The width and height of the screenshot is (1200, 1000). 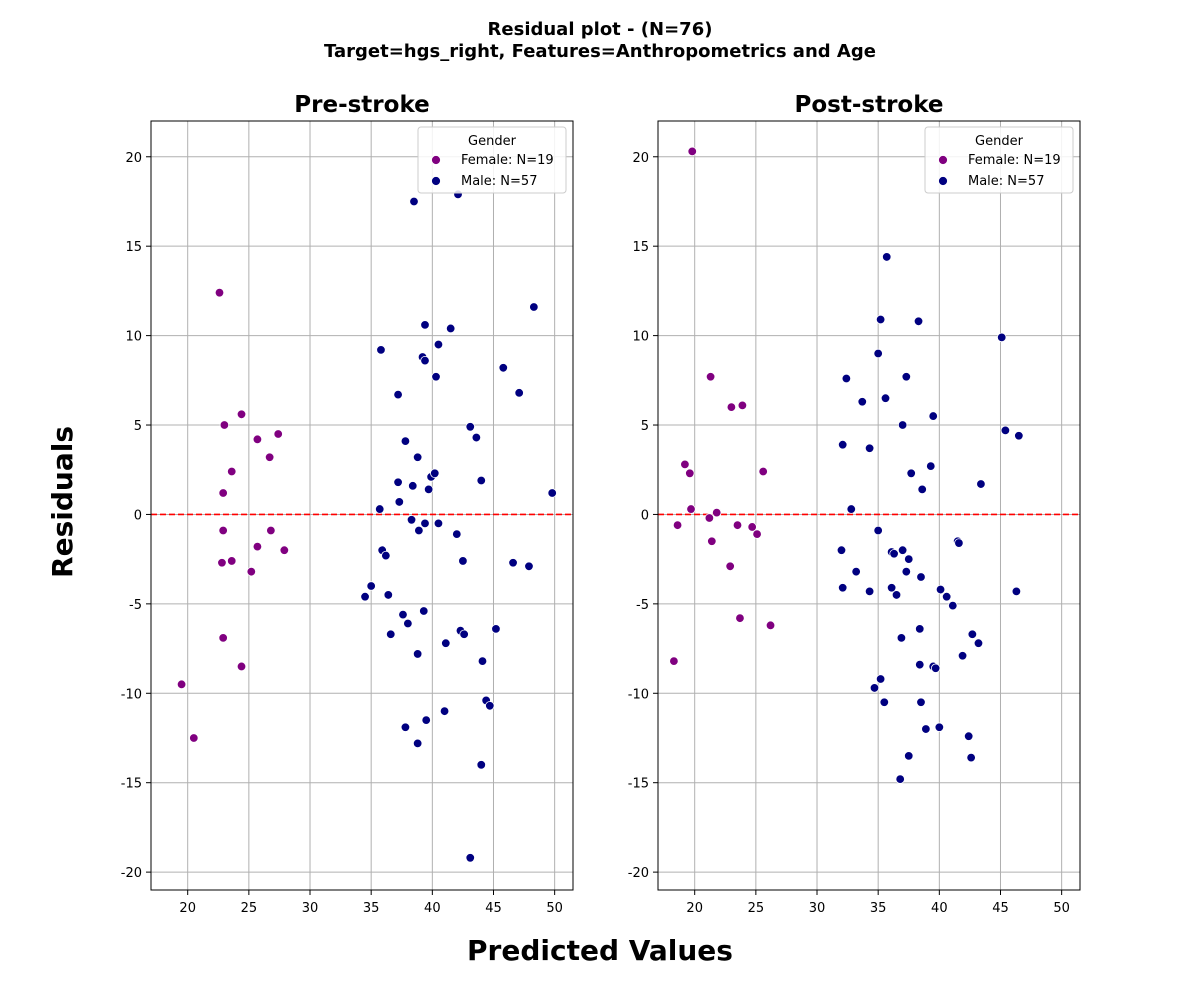 I want to click on series-female, so click(x=722, y=406).